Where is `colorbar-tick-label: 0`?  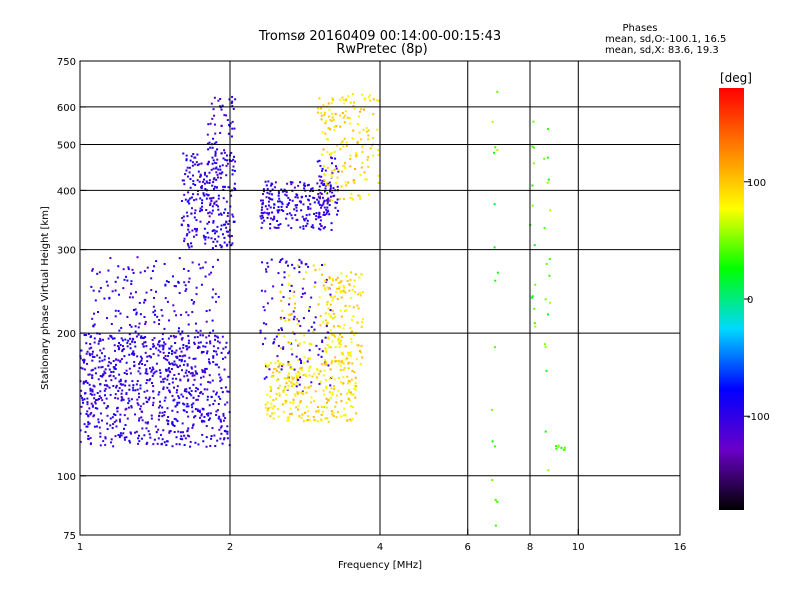
colorbar-tick-label: 0 is located at coordinates (750, 300).